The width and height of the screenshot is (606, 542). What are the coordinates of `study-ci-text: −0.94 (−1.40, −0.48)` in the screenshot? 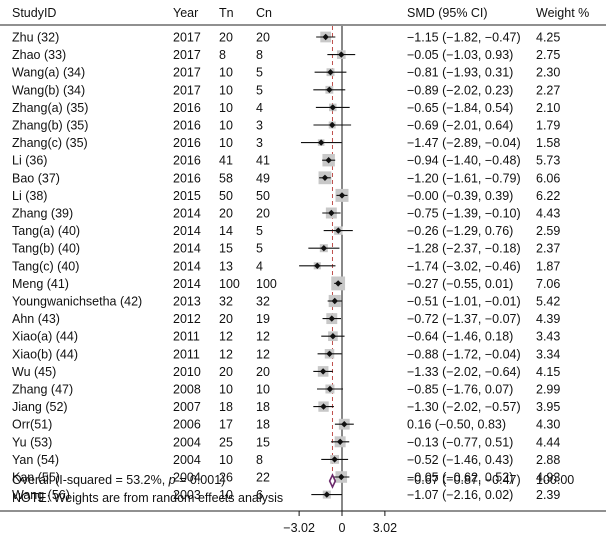 It's located at (464, 161).